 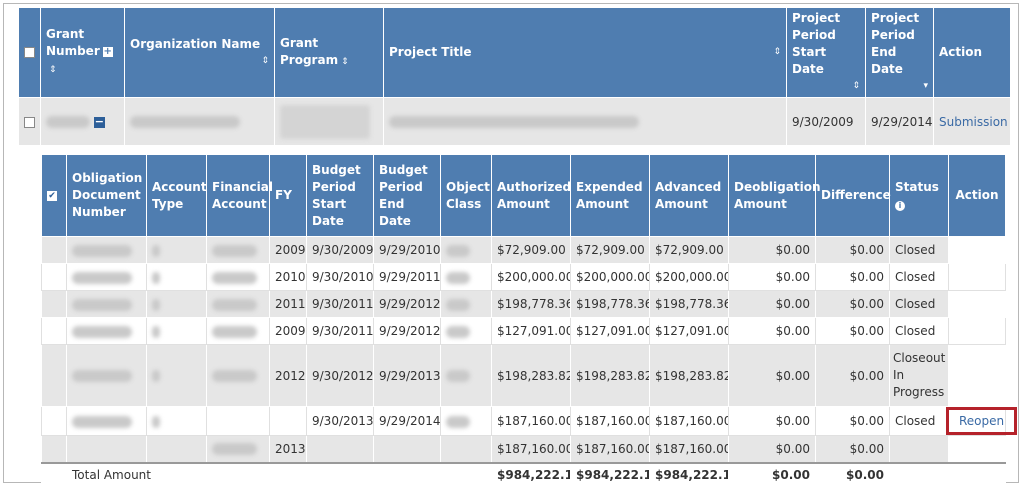 What do you see at coordinates (531, 250) in the screenshot?
I see `authorized-cell: $72,909.00` at bounding box center [531, 250].